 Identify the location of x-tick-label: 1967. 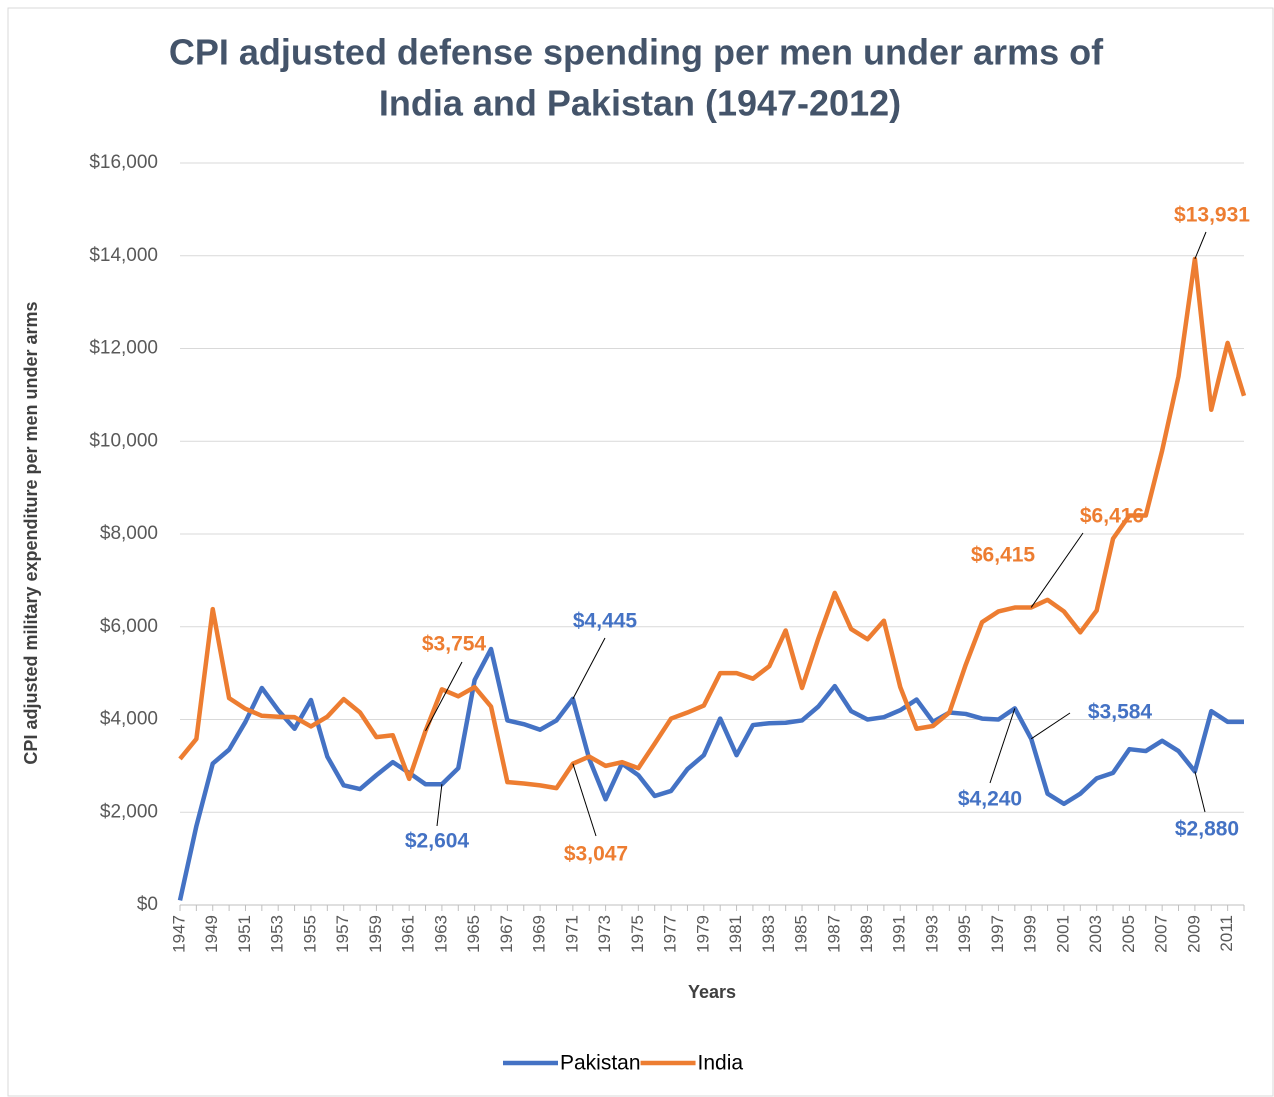
(506, 934).